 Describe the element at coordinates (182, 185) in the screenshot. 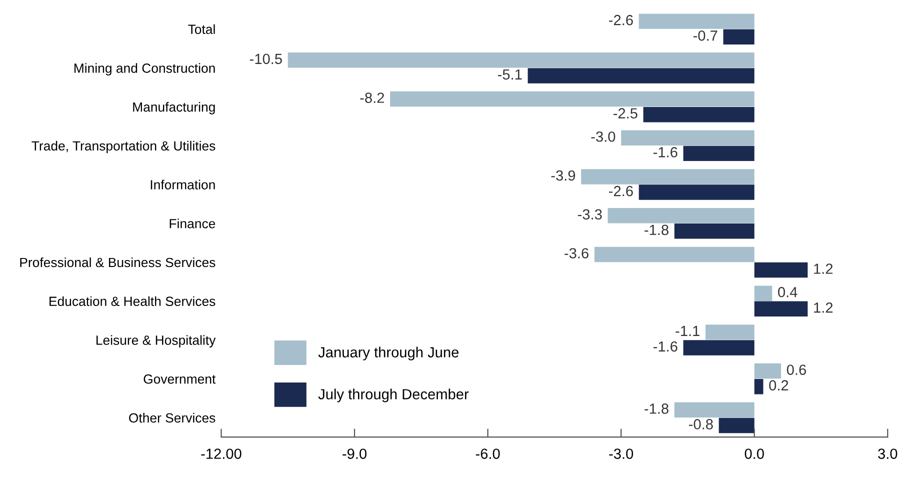

I see `y-tick-label: Information` at that location.